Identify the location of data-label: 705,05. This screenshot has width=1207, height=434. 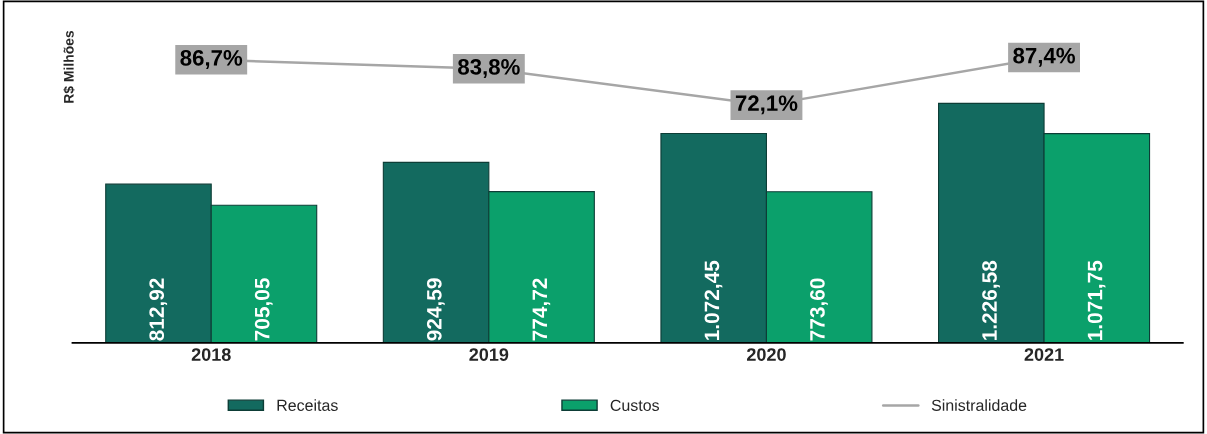
(263, 309).